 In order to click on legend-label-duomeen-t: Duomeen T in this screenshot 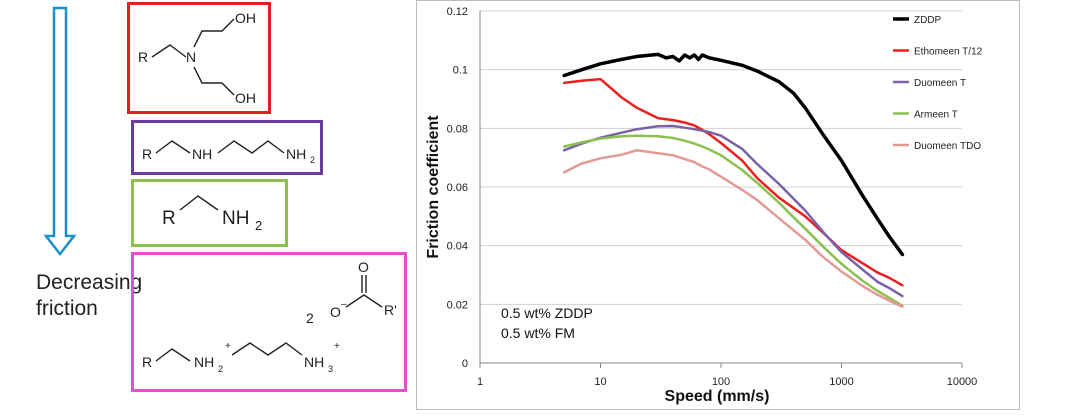, I will do `click(940, 83)`.